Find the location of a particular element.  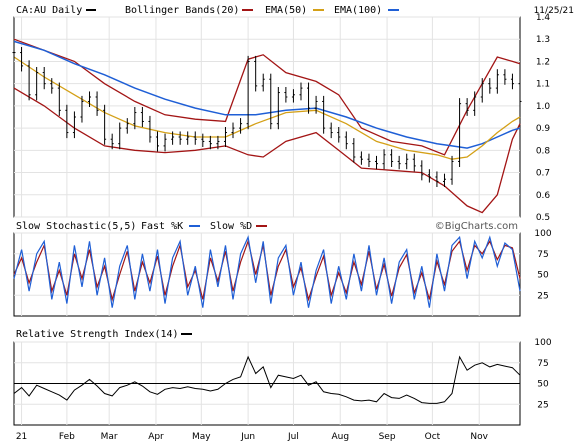

price-y-tick-label: 0.6 is located at coordinates (543, 196).